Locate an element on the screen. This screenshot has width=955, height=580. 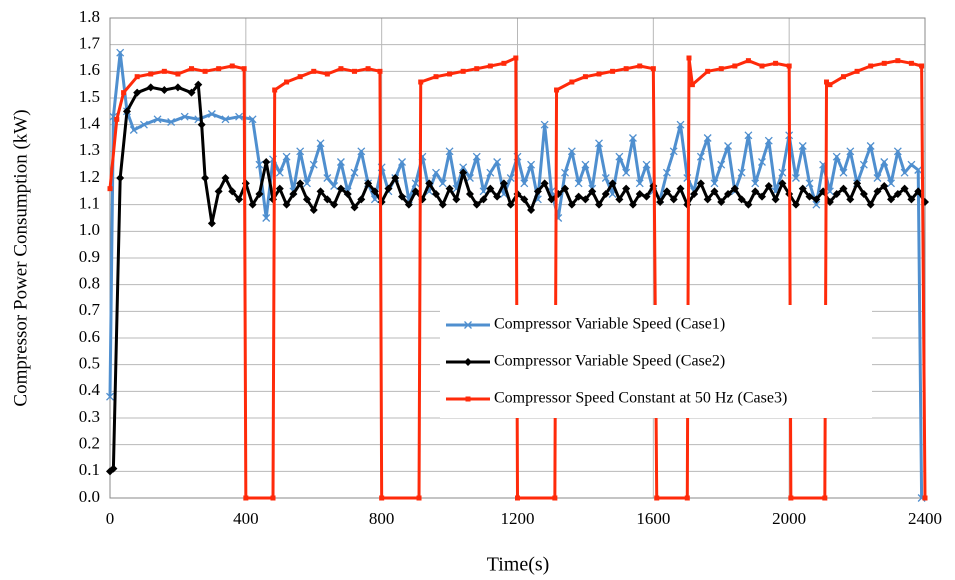
y-tick-label: 0.8 is located at coordinates (89, 283).